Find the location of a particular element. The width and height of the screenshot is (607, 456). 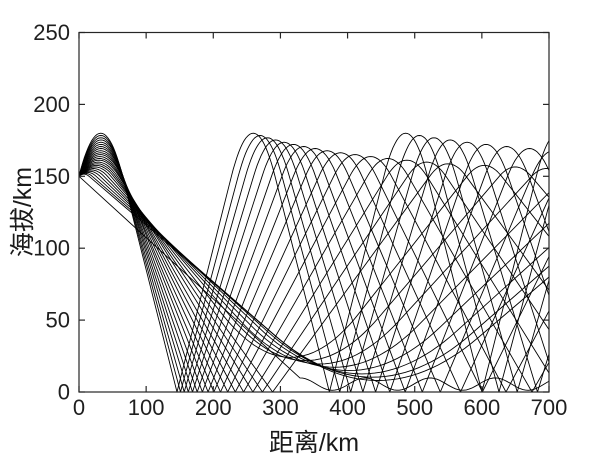

y-tick-label: 200 is located at coordinates (51, 104).